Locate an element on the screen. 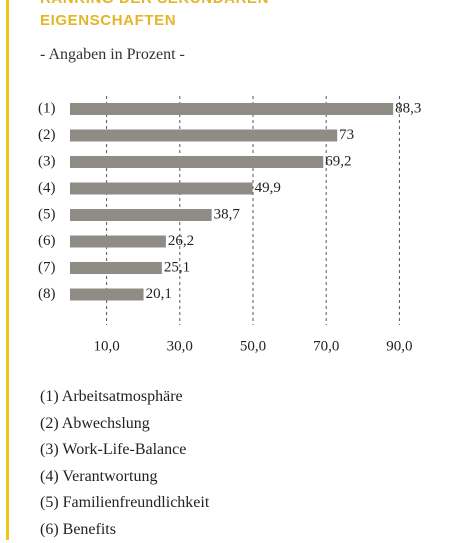 The width and height of the screenshot is (452, 543). value-label: 49,9 is located at coordinates (268, 188).